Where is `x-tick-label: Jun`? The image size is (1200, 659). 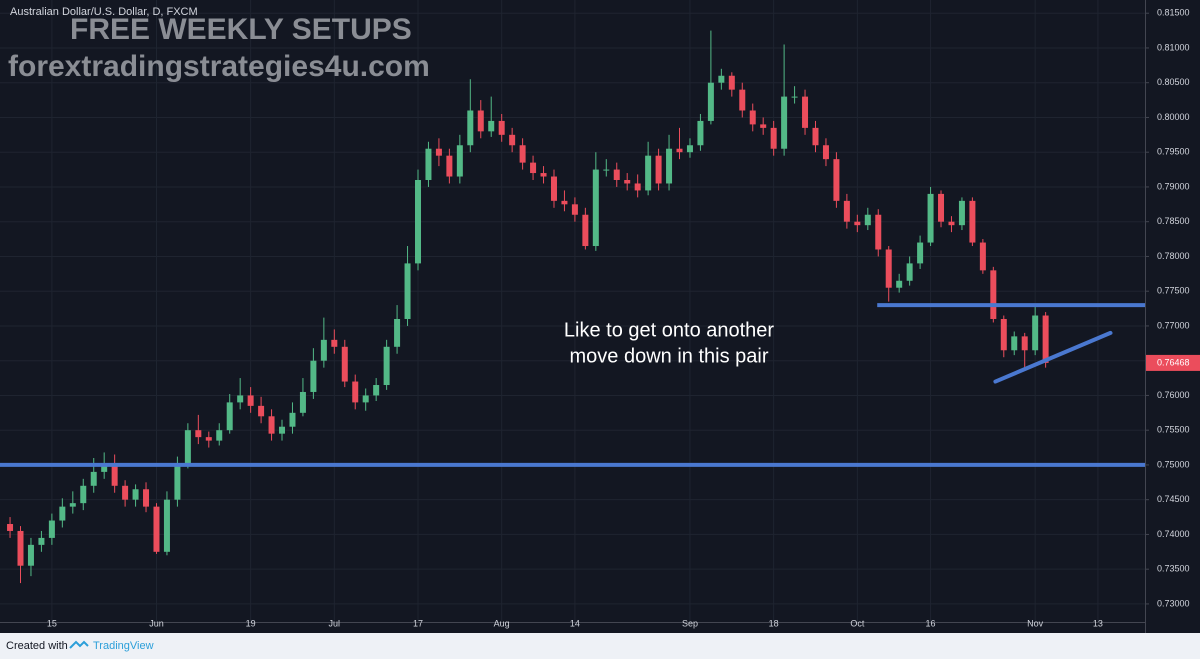 x-tick-label: Jun is located at coordinates (156, 623).